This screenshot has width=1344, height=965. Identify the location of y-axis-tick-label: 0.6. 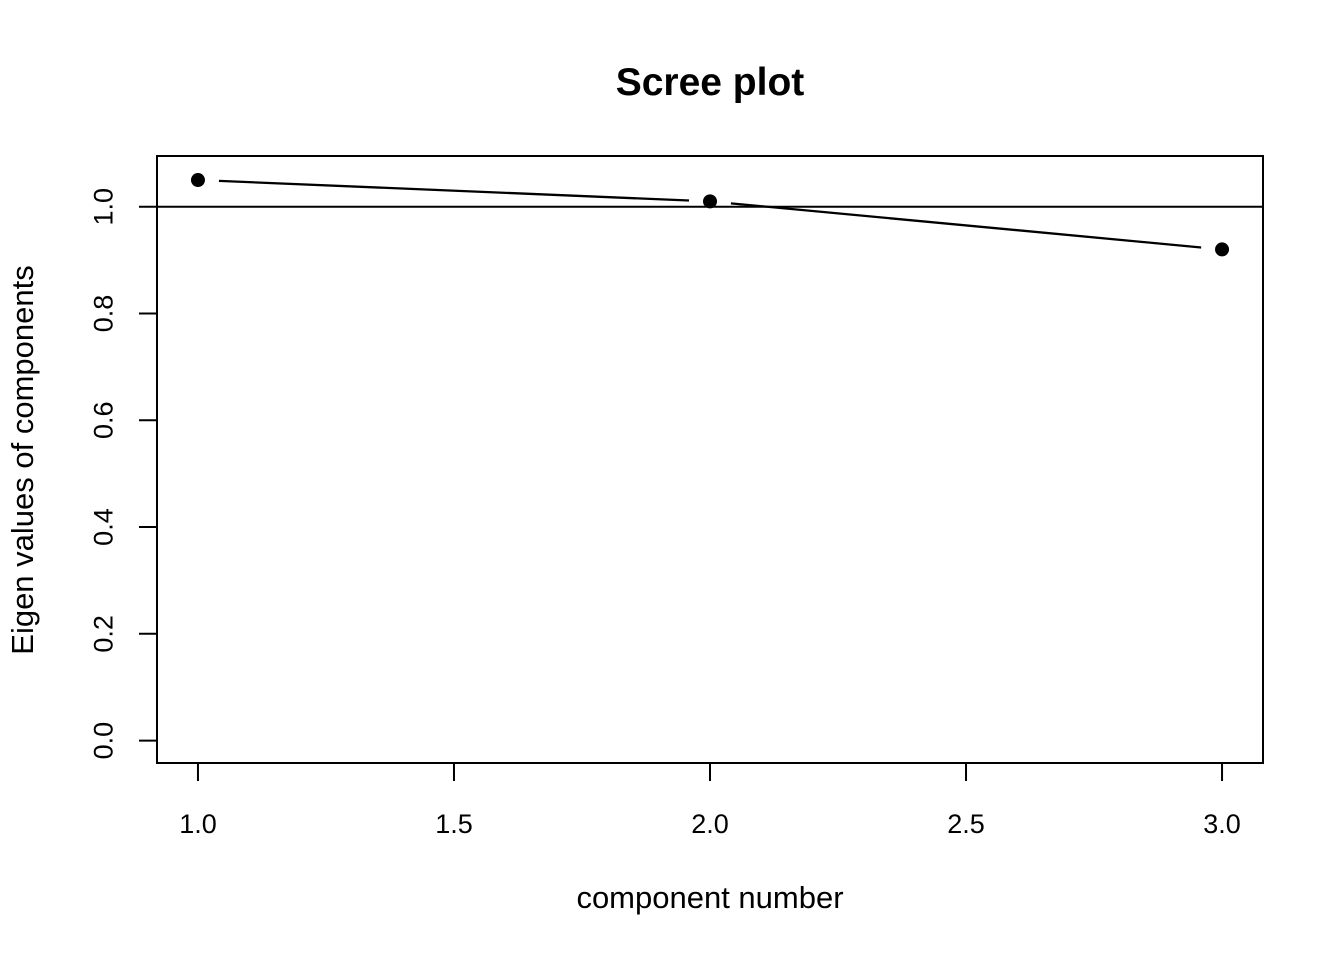
(103, 420).